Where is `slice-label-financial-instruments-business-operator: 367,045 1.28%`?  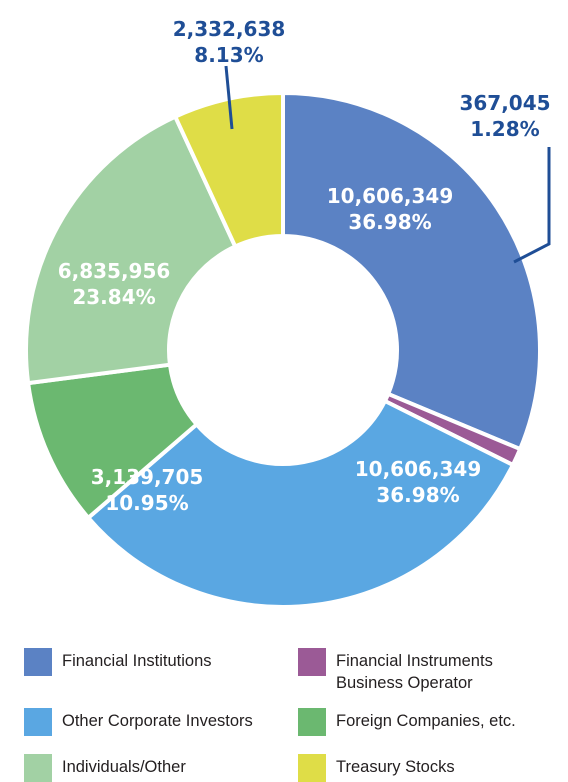 slice-label-financial-instruments-business-operator: 367,045 1.28% is located at coordinates (504, 116).